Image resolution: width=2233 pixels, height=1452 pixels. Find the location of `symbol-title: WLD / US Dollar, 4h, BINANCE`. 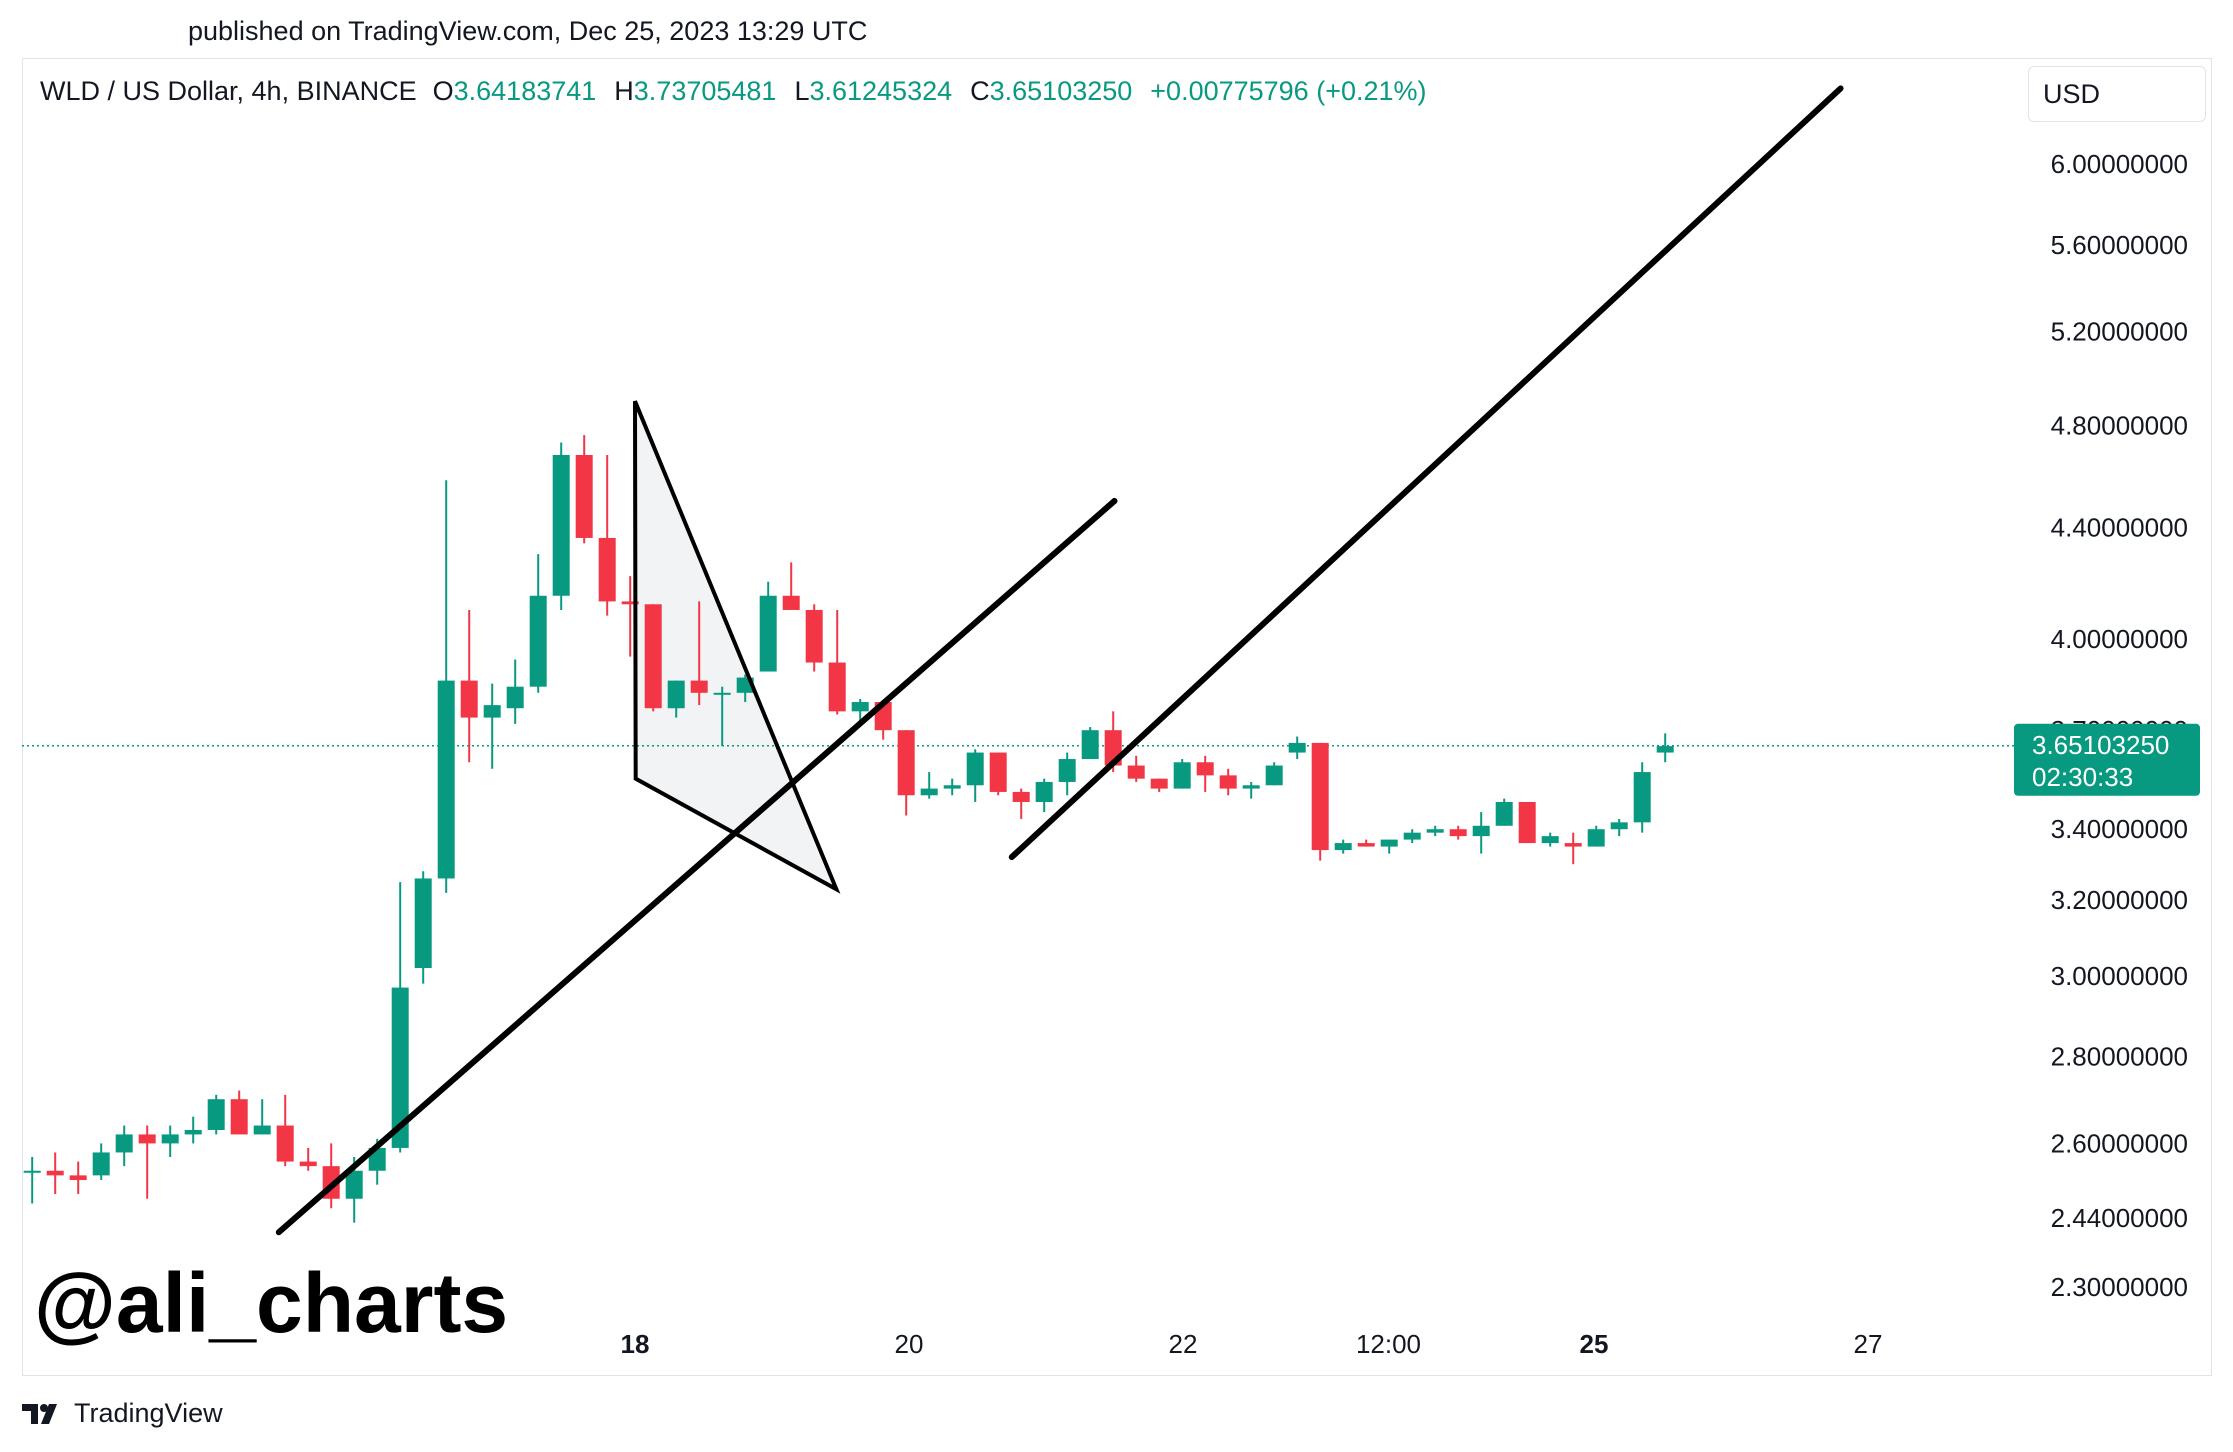

symbol-title: WLD / US Dollar, 4h, BINANCE is located at coordinates (228, 91).